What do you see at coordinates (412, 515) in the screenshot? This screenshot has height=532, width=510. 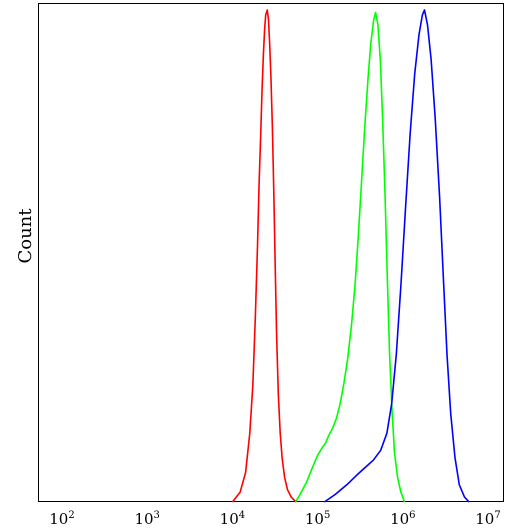 I see `x-tick-exponent: 6` at bounding box center [412, 515].